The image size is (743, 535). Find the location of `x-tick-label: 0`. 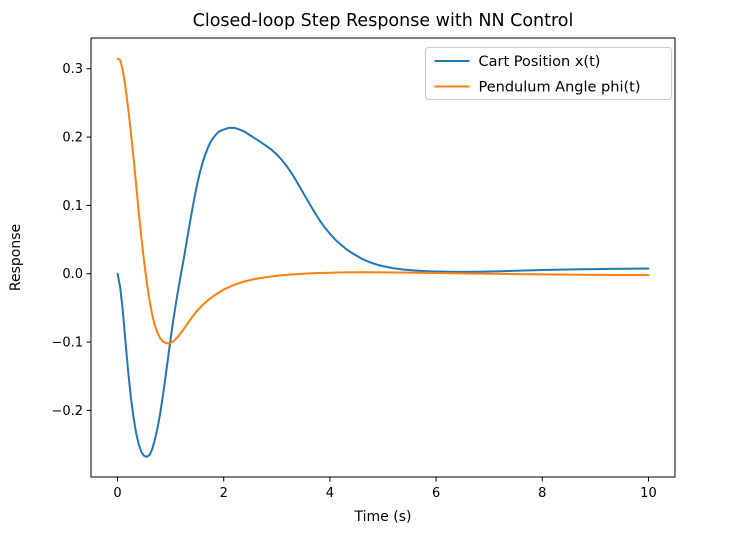

x-tick-label: 0 is located at coordinates (117, 493).